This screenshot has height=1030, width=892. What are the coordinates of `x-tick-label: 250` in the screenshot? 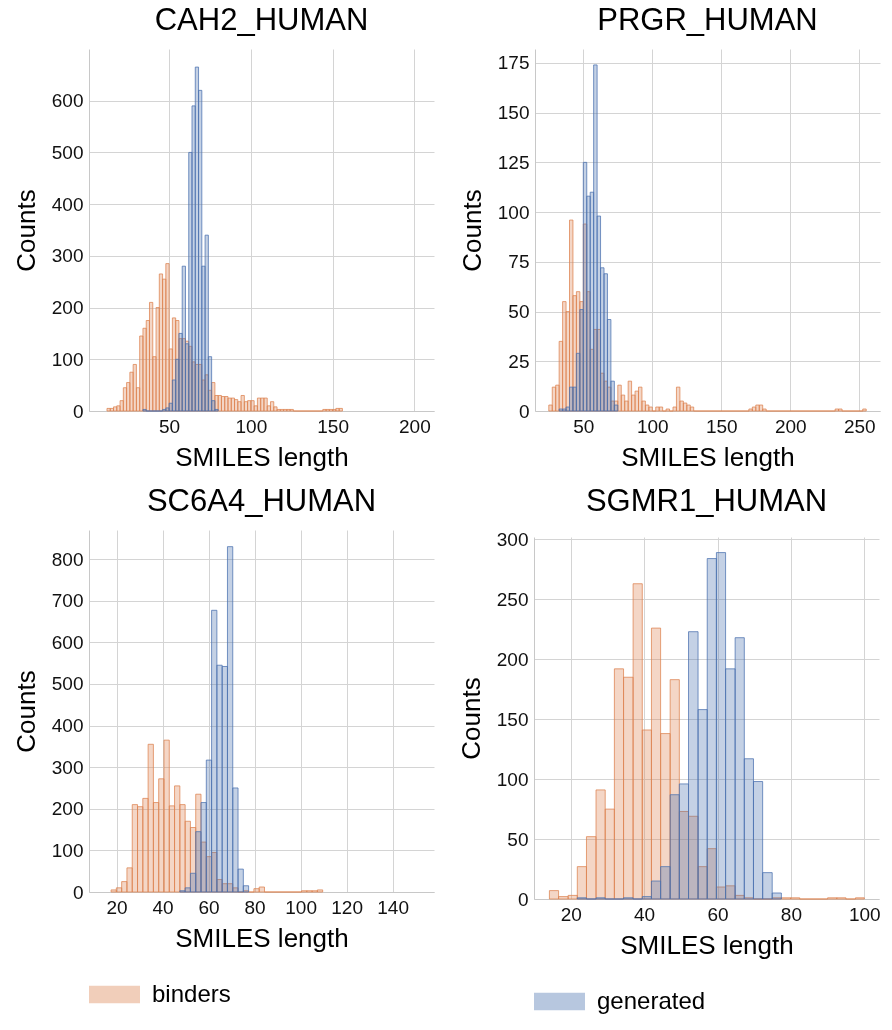 It's located at (859, 426).